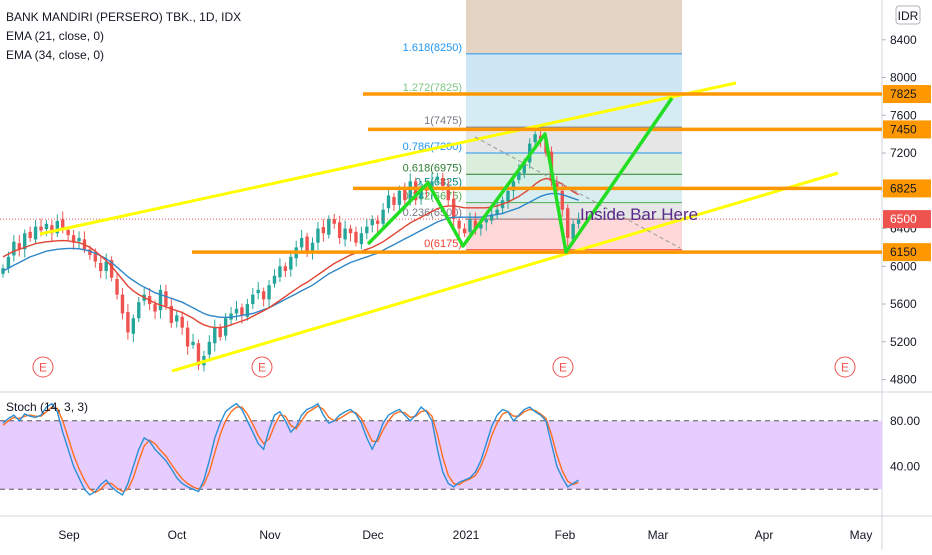 Image resolution: width=932 pixels, height=555 pixels. What do you see at coordinates (443, 121) in the screenshot?
I see `fib-level-label: 1(7475)` at bounding box center [443, 121].